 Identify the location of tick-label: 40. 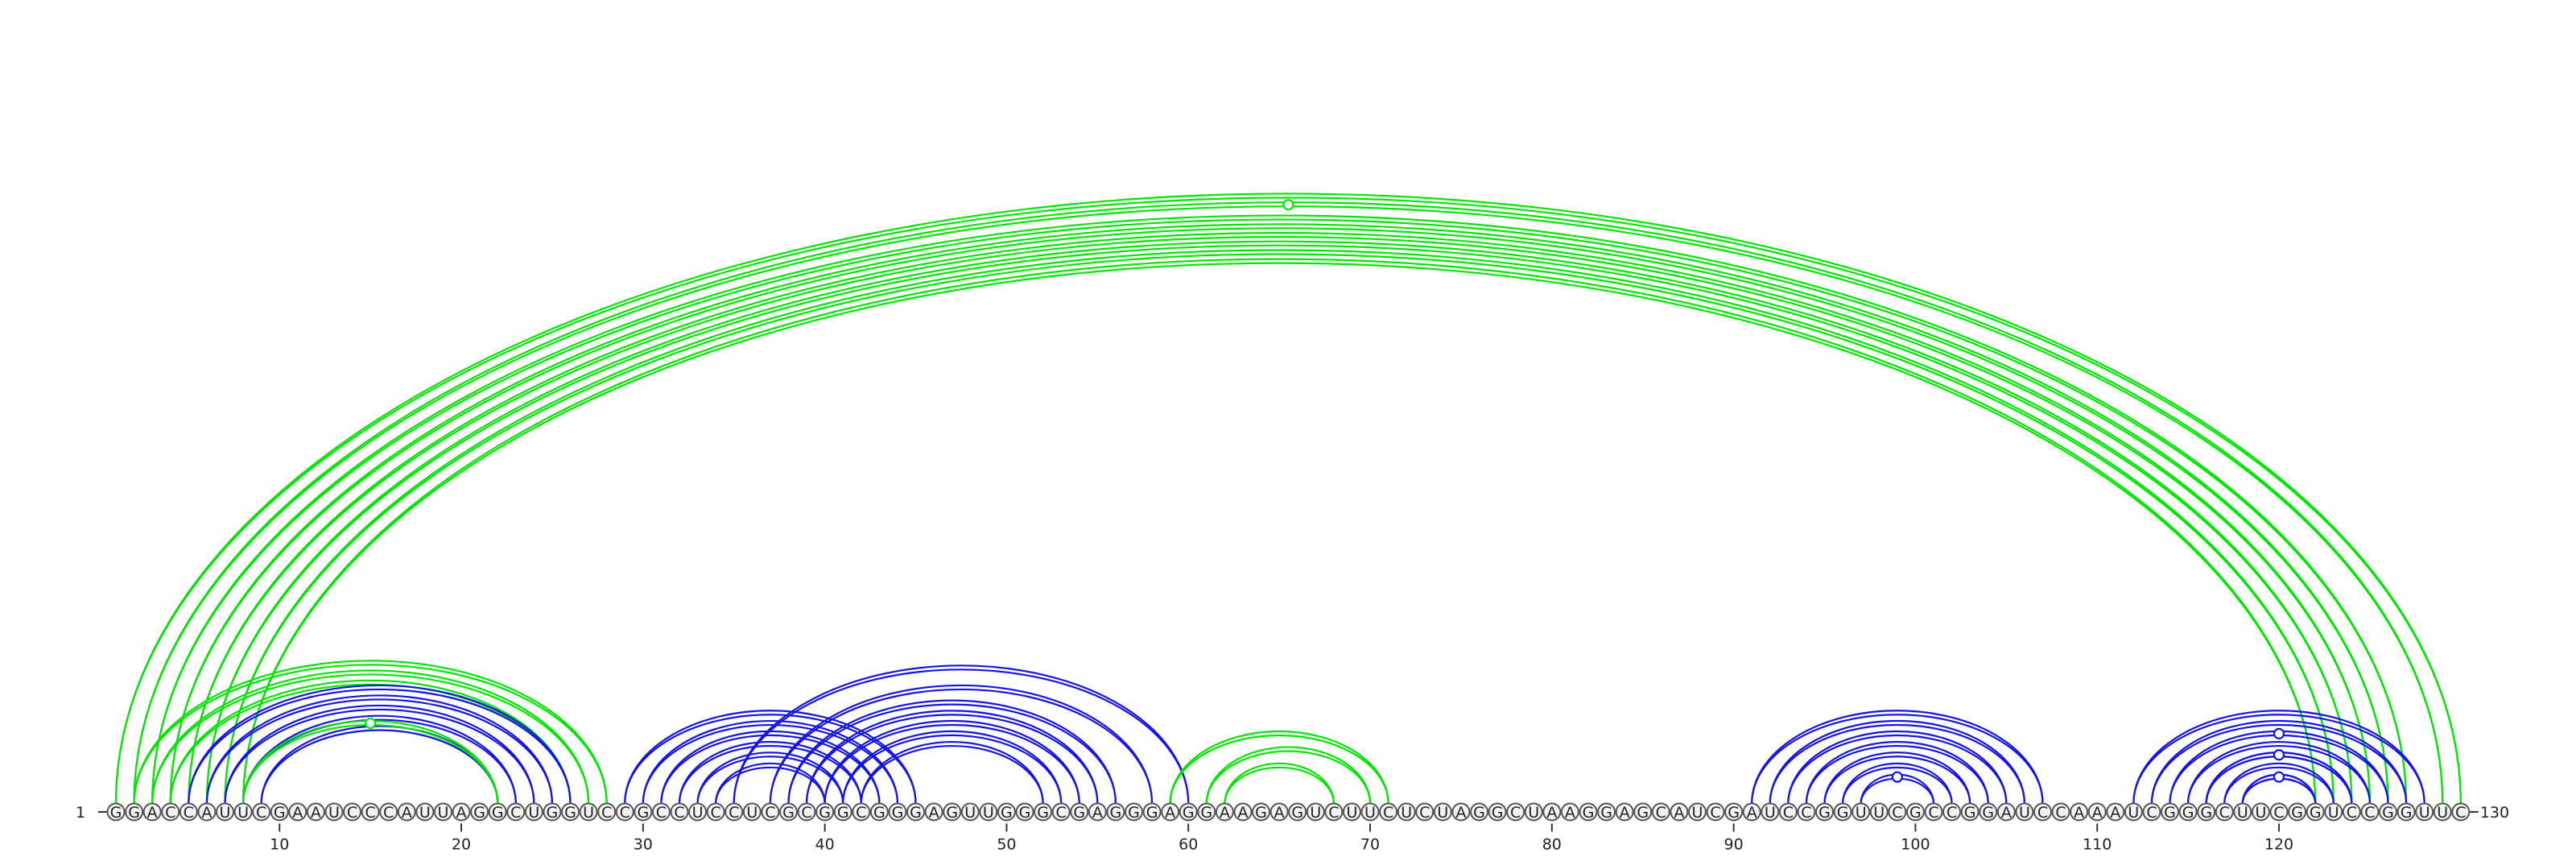
(825, 845).